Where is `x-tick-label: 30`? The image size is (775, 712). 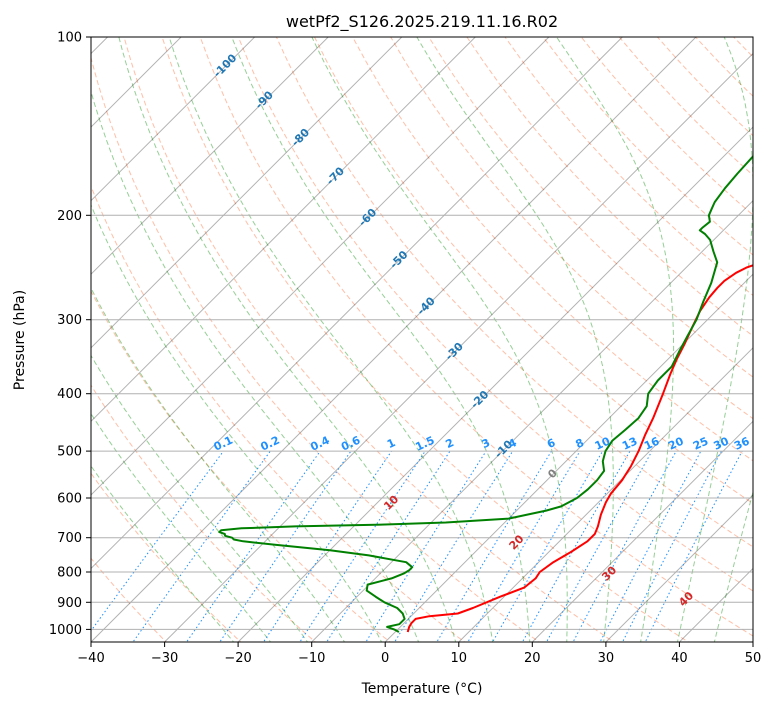 x-tick-label: 30 is located at coordinates (606, 658).